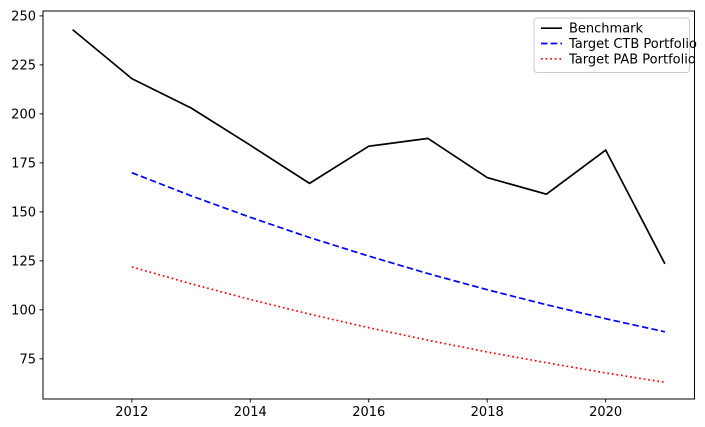  What do you see at coordinates (487, 412) in the screenshot?
I see `x-tick-label: 2018` at bounding box center [487, 412].